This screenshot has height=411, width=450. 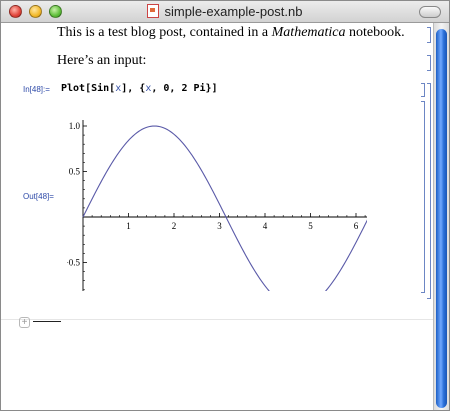 I want to click on text-cell-input-intro: Here’s an input:, so click(x=102, y=60).